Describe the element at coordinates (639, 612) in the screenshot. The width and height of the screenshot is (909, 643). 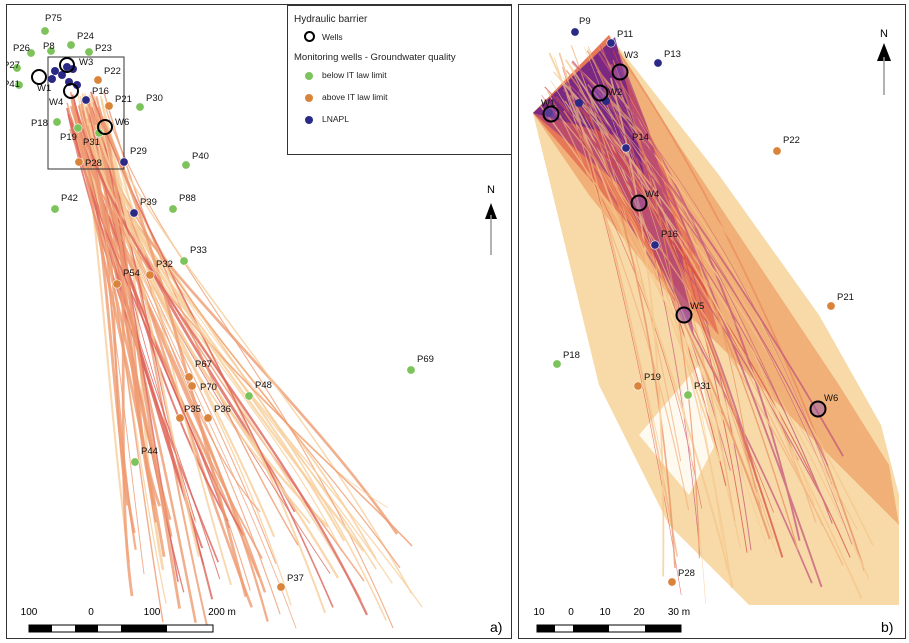
I see `scale-tick-label: 20` at that location.